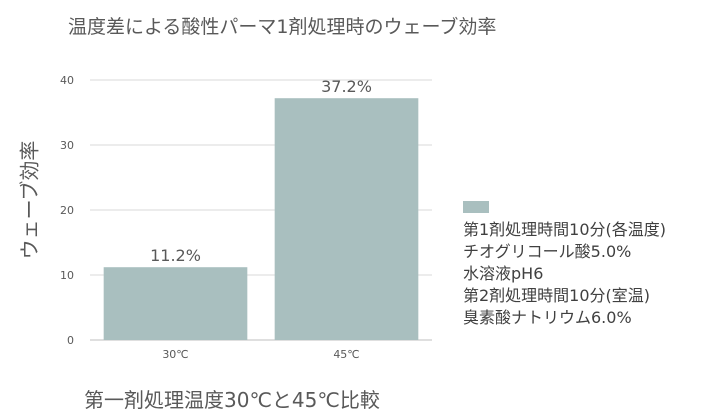 The width and height of the screenshot is (714, 413). I want to click on y-tick-label: 30, so click(67, 145).